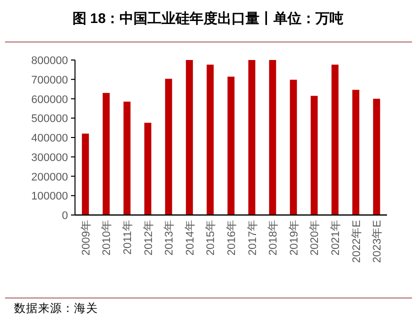  Describe the element at coordinates (49, 61) in the screenshot. I see `y-tick-label: 800000` at that location.